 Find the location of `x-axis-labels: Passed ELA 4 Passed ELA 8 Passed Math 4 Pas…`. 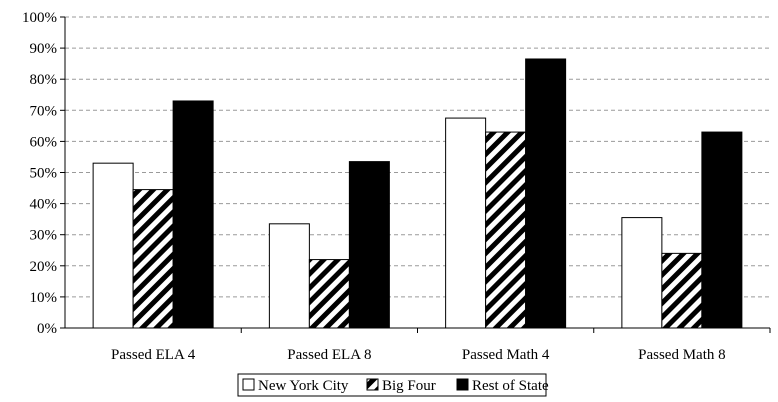

x-axis-labels: Passed ELA 4 Passed ELA 8 Passed Math 4 Pas… is located at coordinates (418, 355).